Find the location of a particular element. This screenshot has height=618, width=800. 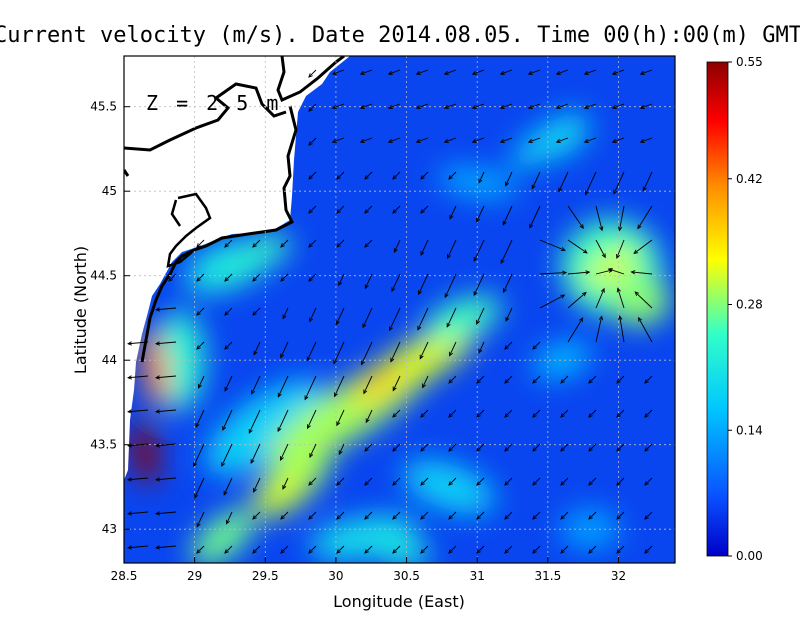

y-tick-label: 44 is located at coordinates (109, 360).